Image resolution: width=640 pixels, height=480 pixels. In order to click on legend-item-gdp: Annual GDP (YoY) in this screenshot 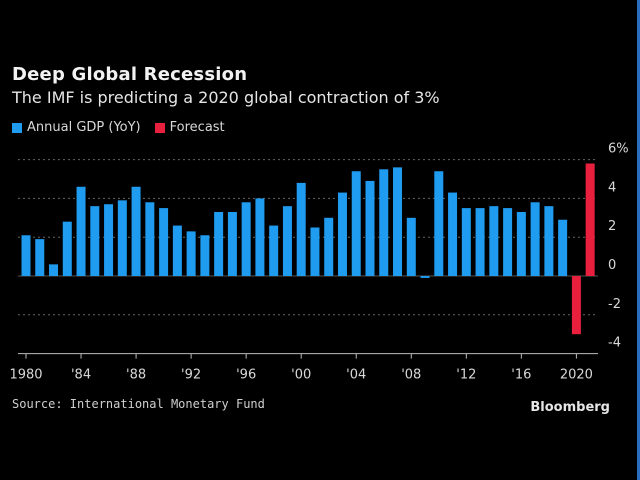, I will do `click(76, 127)`.